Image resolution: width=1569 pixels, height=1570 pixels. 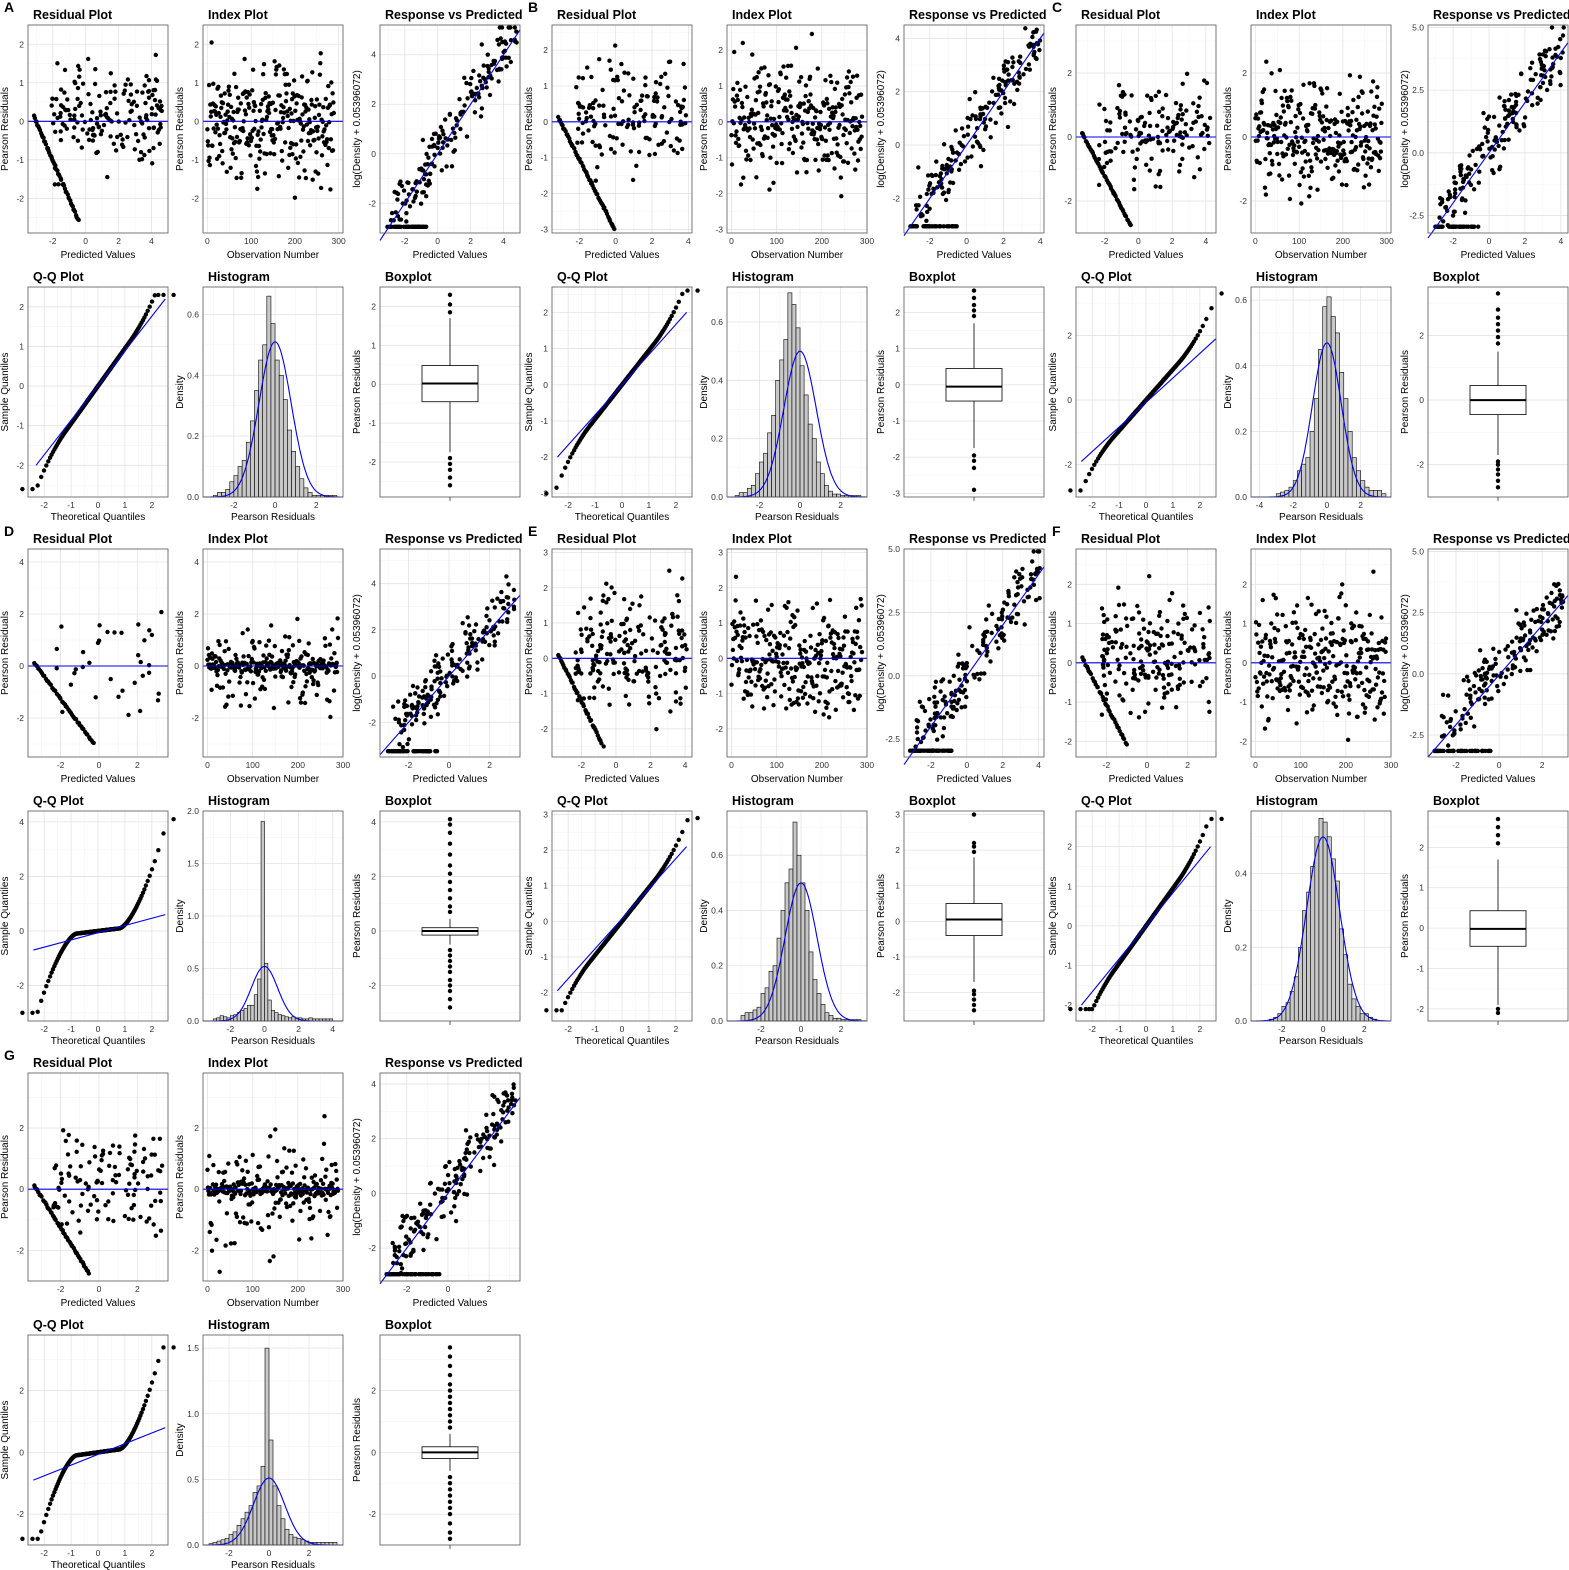 What do you see at coordinates (529, 129) in the screenshot?
I see `y-axis-label: Pearson Residuals` at bounding box center [529, 129].